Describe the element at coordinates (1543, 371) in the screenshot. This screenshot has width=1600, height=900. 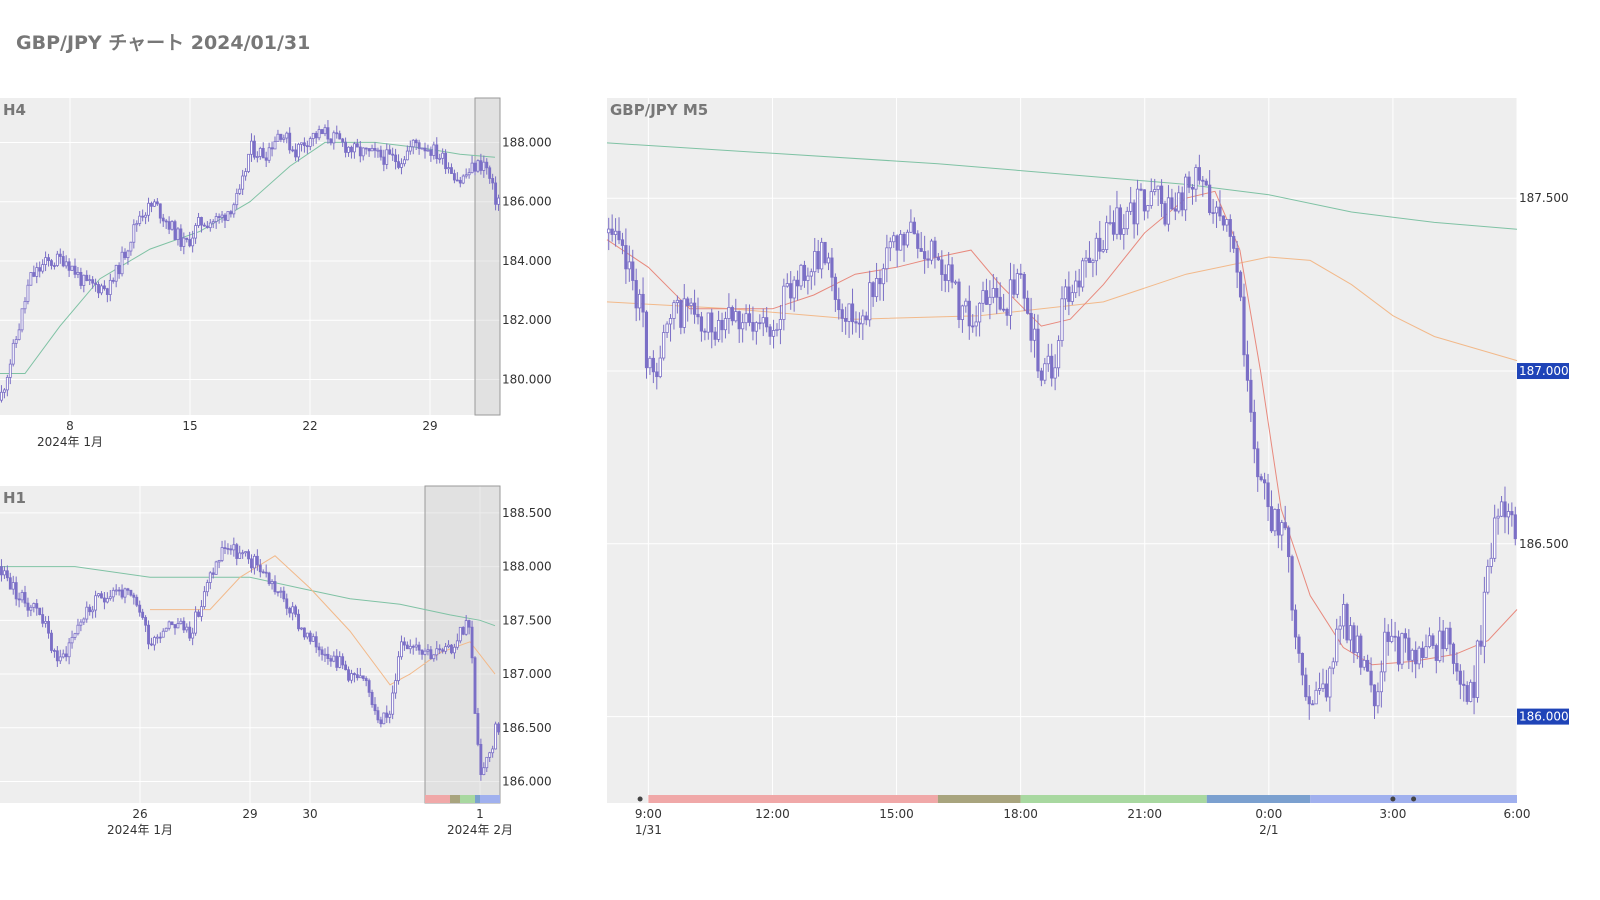
I see `m5-price-tag` at that location.